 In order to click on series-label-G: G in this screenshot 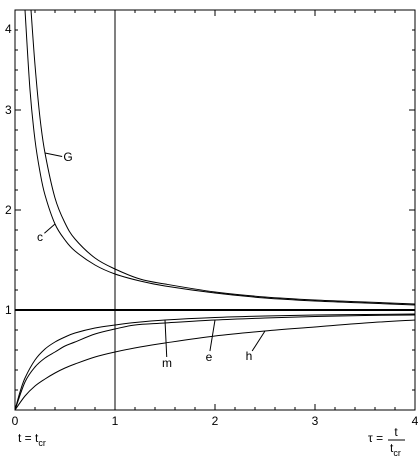, I will do `click(67, 157)`.